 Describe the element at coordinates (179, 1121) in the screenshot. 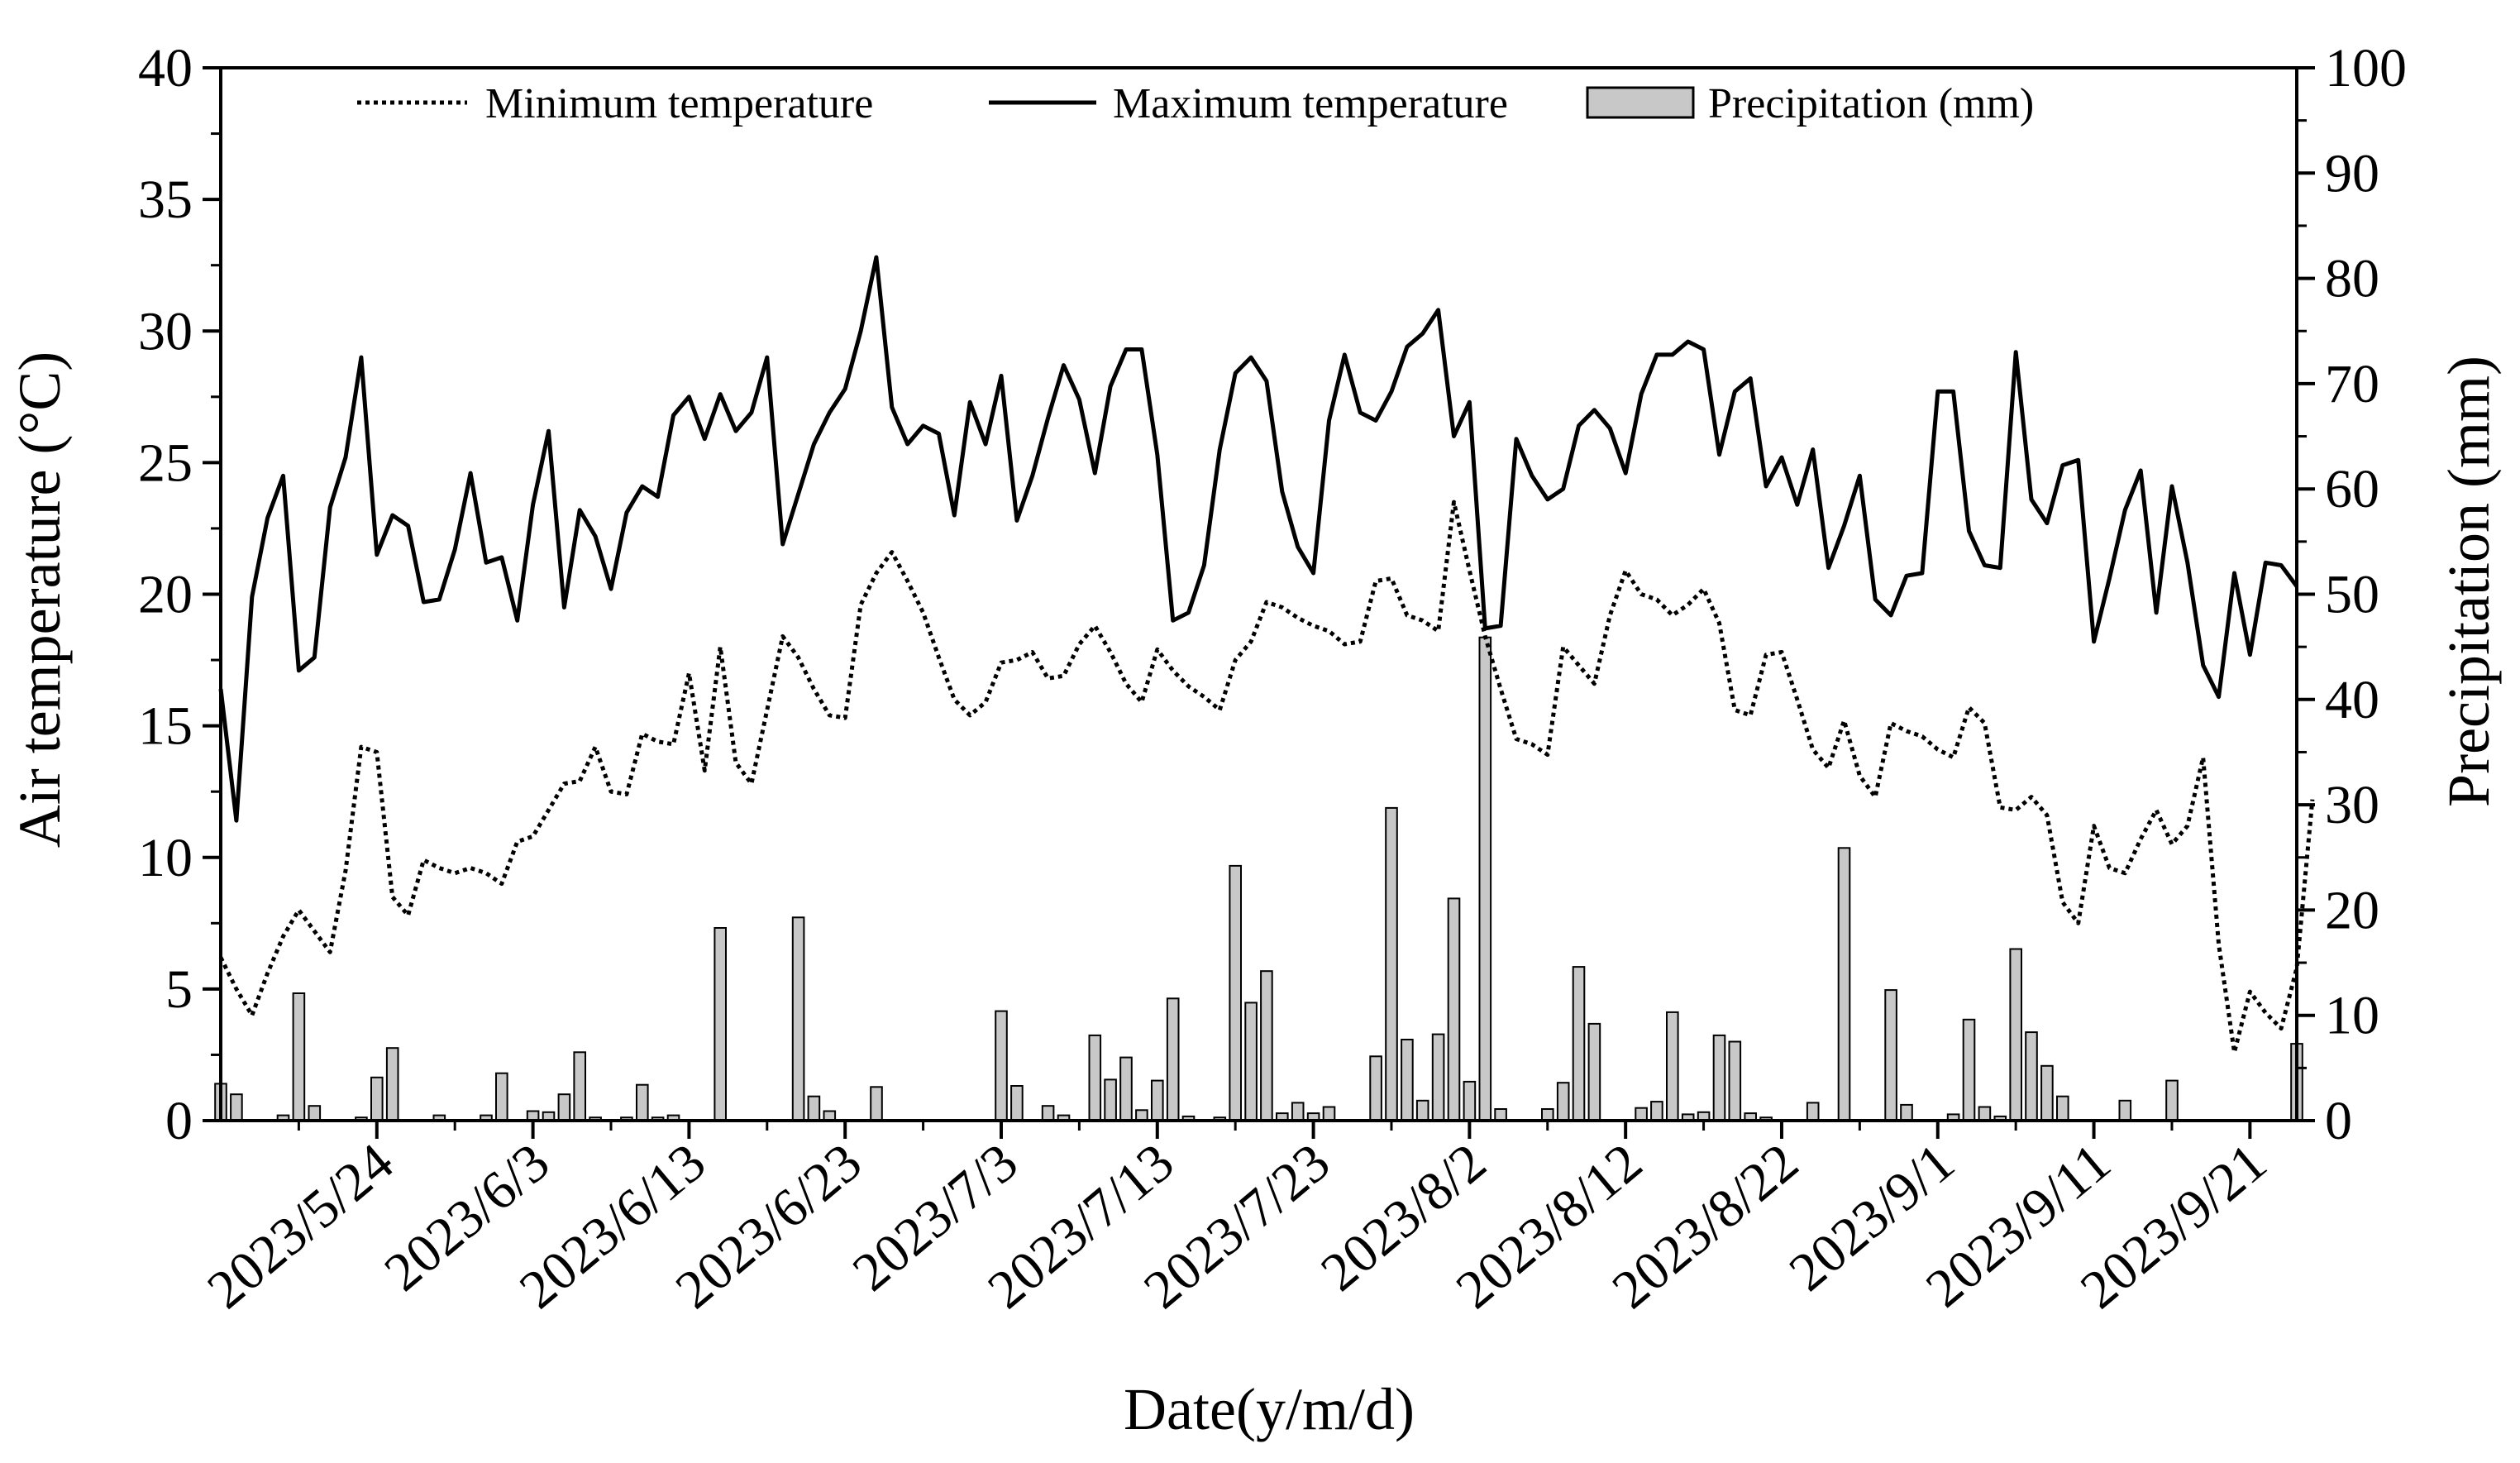

I see `y-left-tick-label: 0` at that location.